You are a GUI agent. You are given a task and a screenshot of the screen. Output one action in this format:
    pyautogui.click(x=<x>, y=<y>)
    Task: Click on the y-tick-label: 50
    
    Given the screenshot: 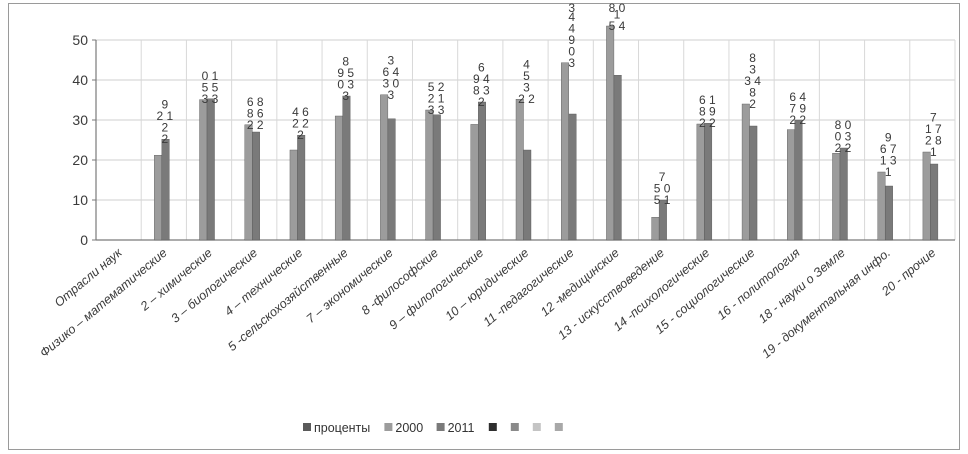 What is the action you would take?
    pyautogui.click(x=80, y=40)
    